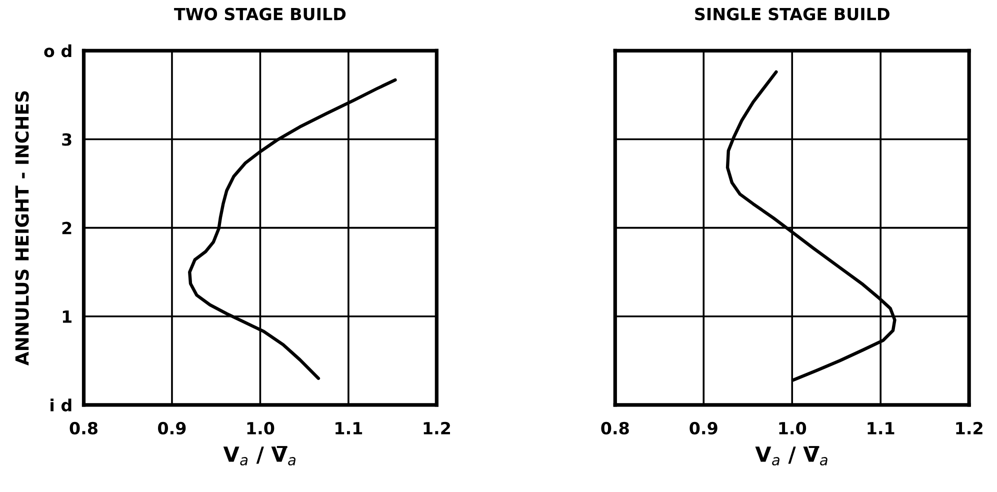  Describe the element at coordinates (67, 228) in the screenshot. I see `y-tick-label: 2` at that location.